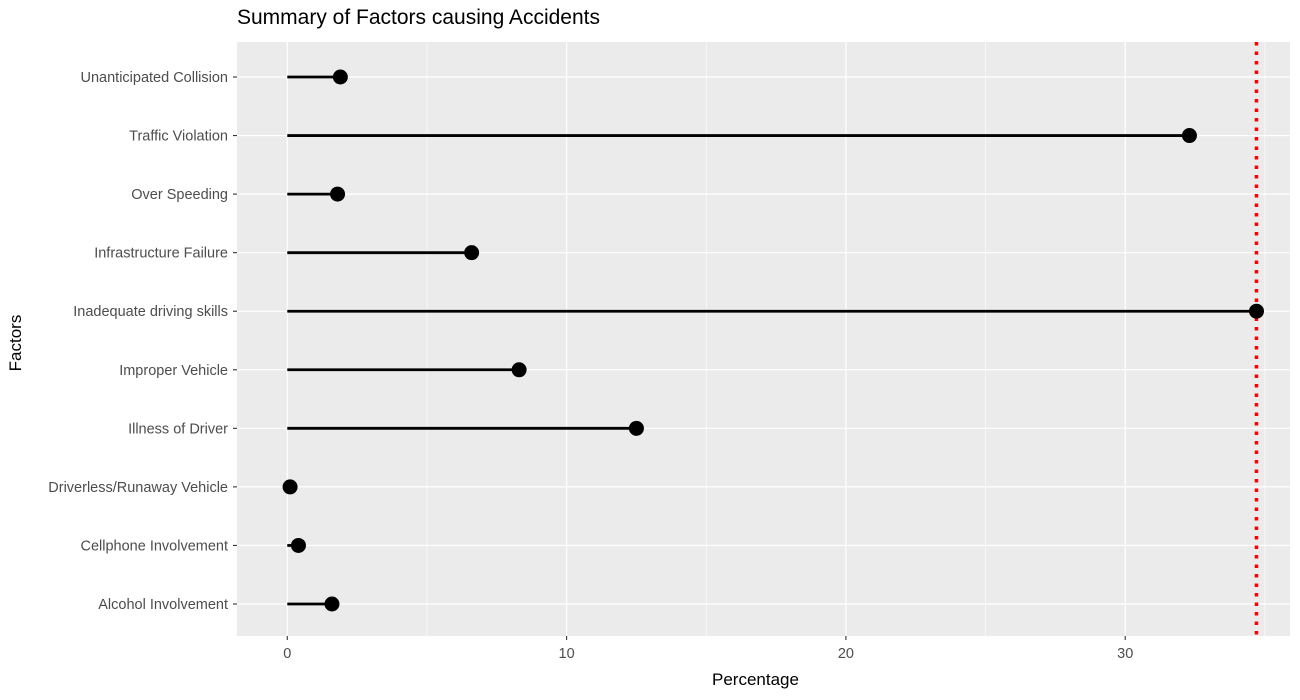 Image resolution: width=1300 pixels, height=700 pixels. What do you see at coordinates (150, 312) in the screenshot?
I see `y-tick-label: Inadequate driving skills` at bounding box center [150, 312].